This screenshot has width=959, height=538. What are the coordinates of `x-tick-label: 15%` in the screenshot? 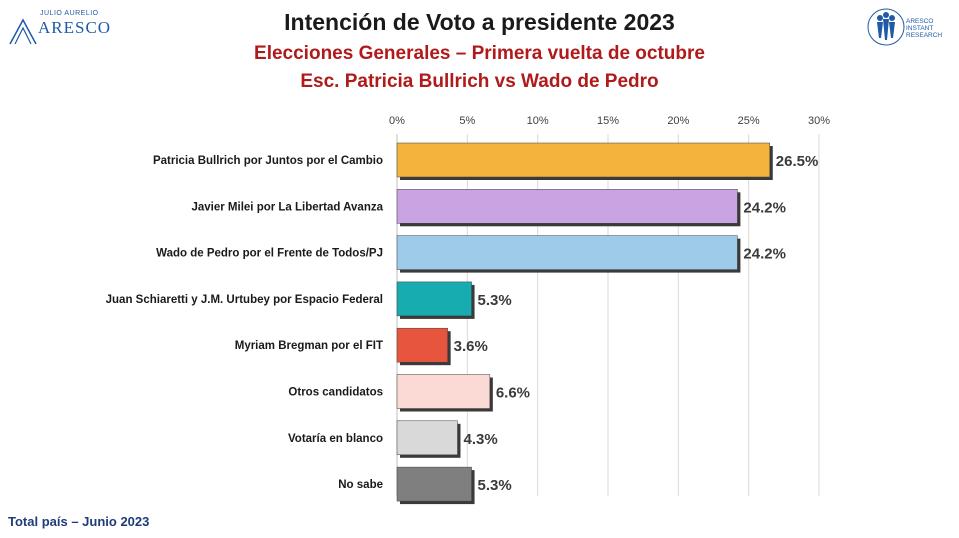 It's located at (608, 121).